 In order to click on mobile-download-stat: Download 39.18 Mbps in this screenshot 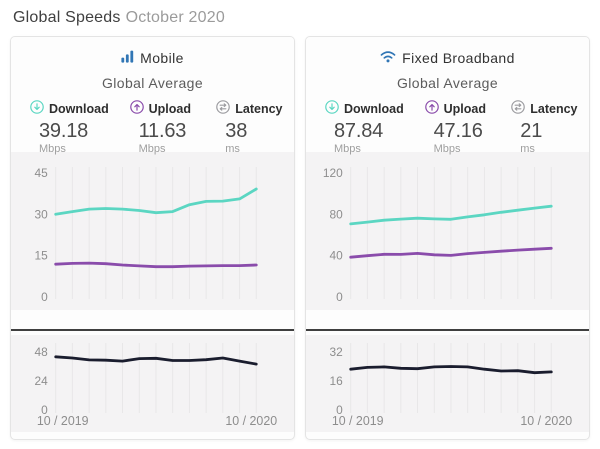, I will do `click(80, 127)`.